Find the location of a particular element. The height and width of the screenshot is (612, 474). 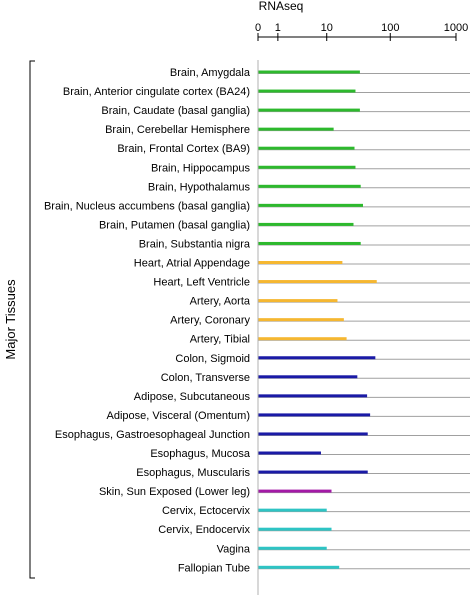

category-label: Esophagus, Gastroesophageal Junction is located at coordinates (152, 435).